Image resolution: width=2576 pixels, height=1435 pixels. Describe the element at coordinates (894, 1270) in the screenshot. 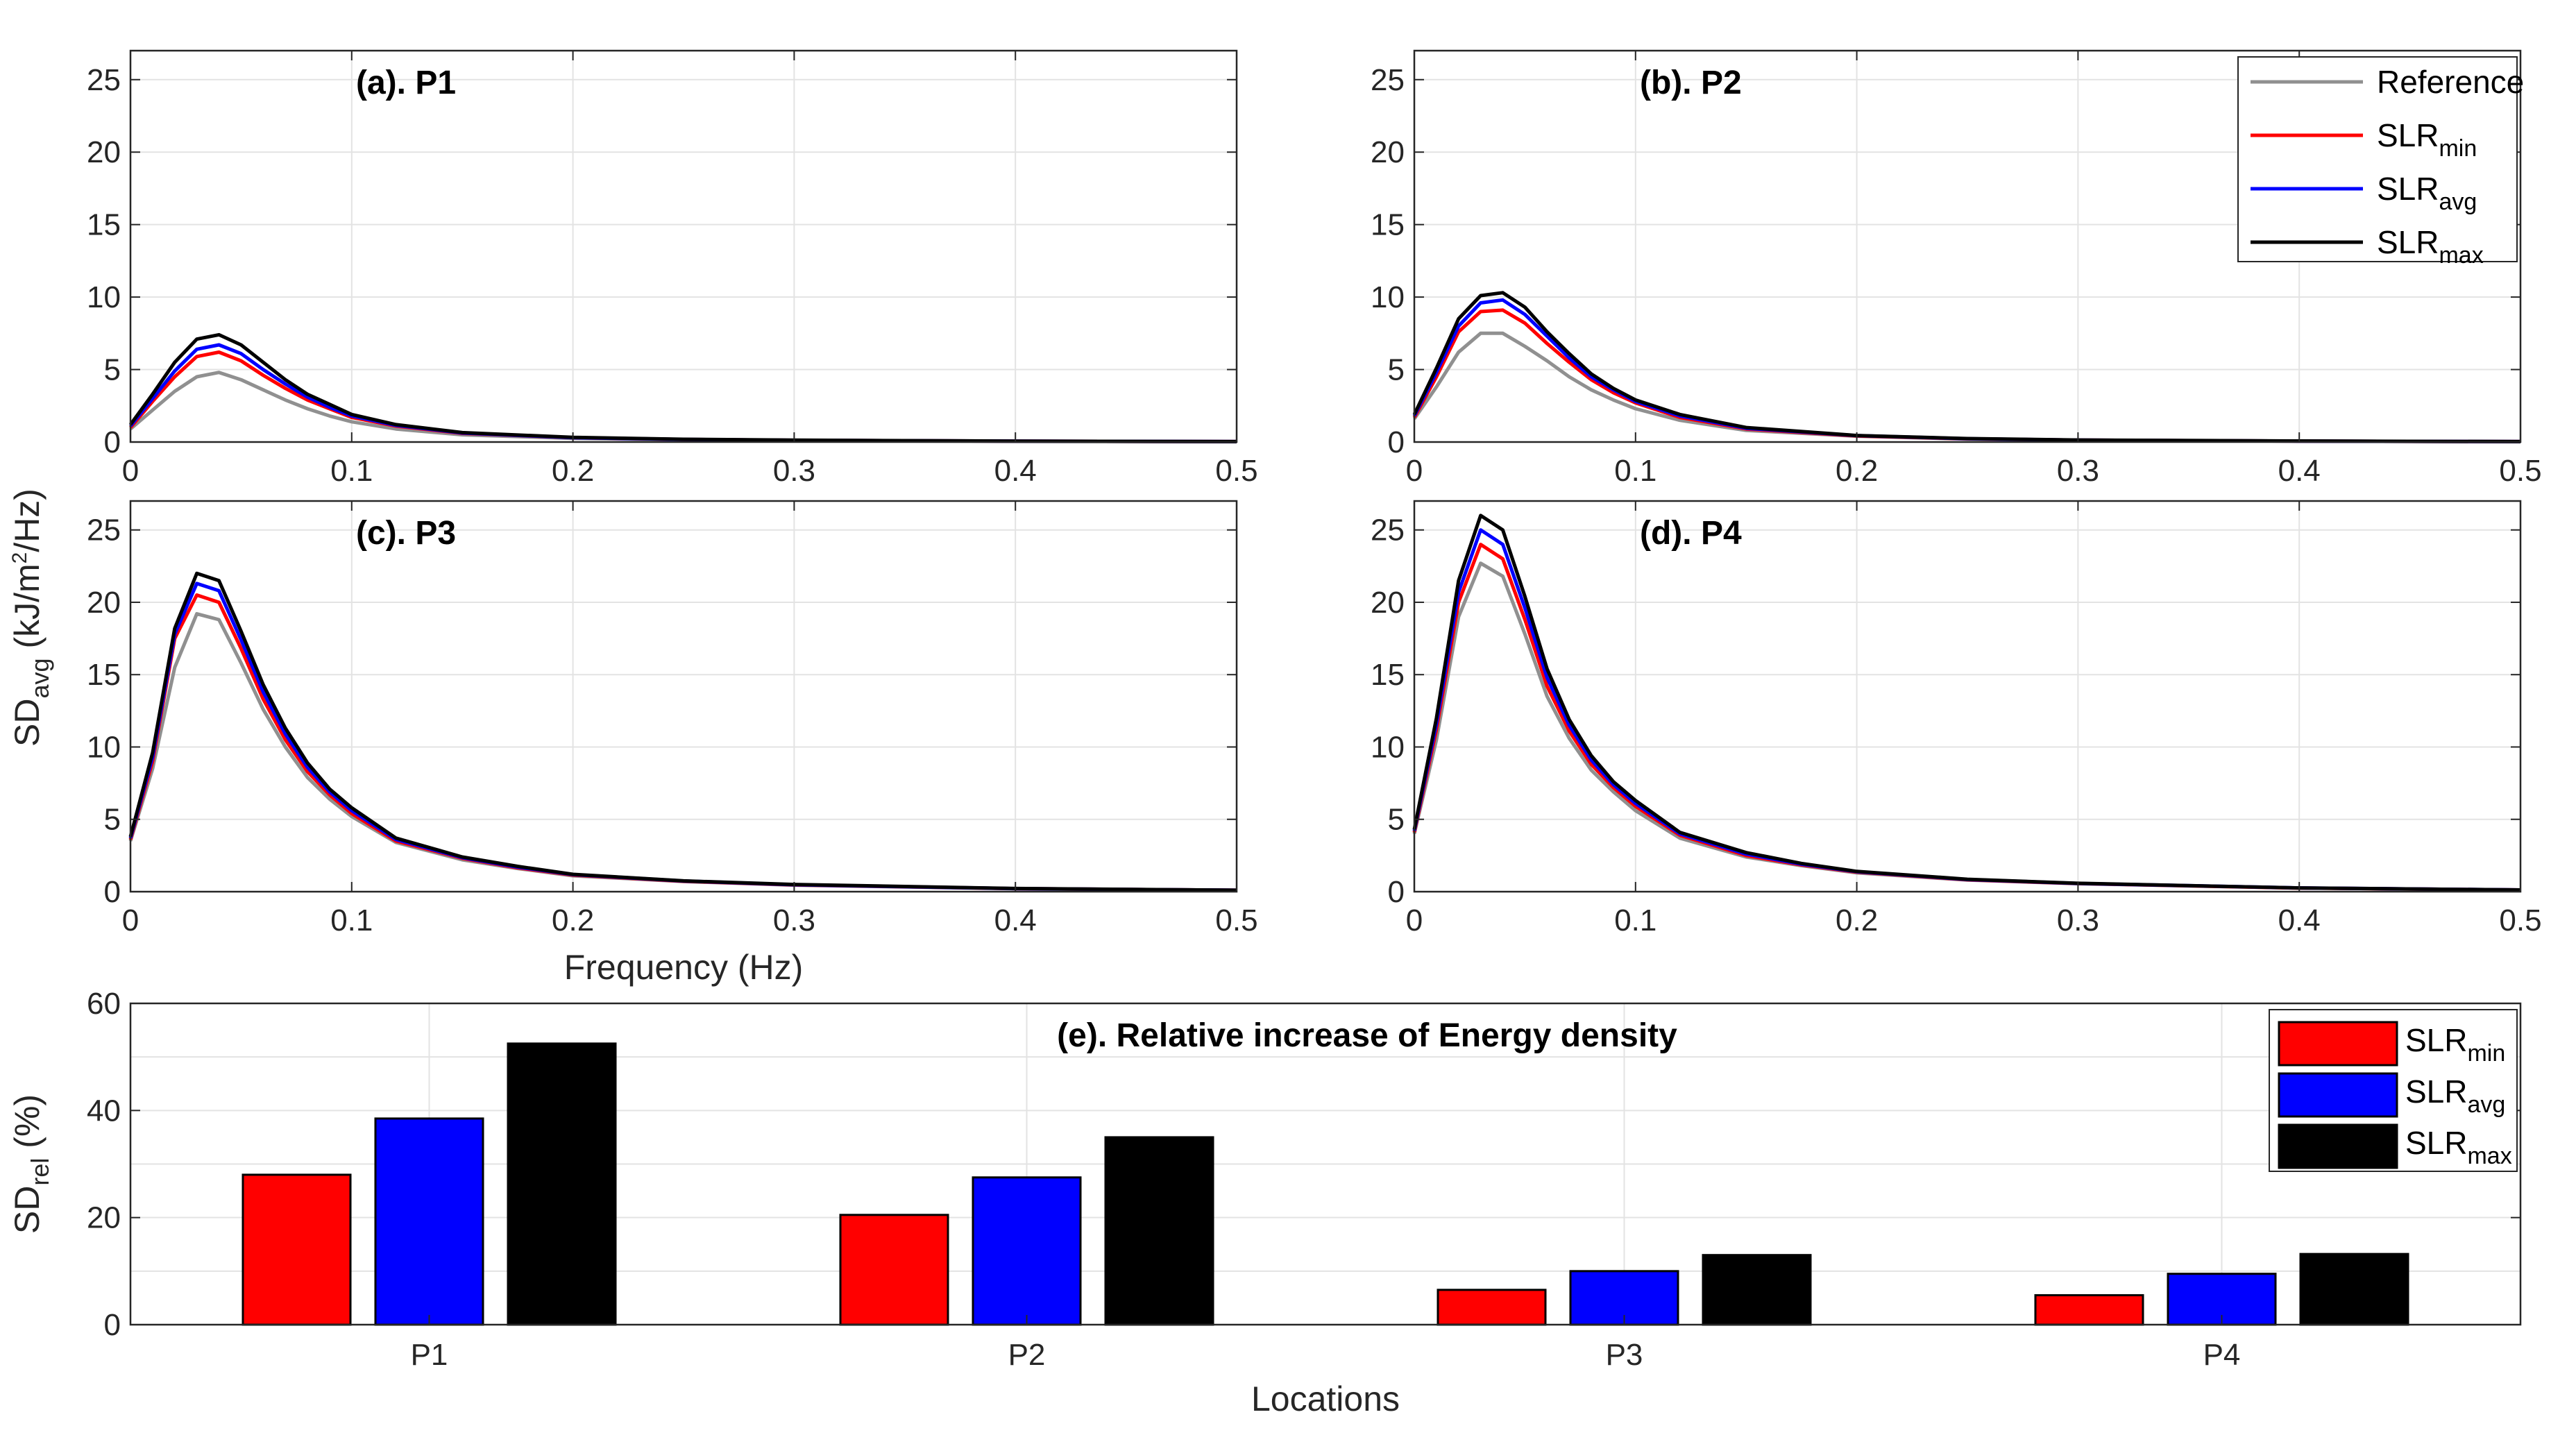

I see `bar-slrmin-p2` at that location.